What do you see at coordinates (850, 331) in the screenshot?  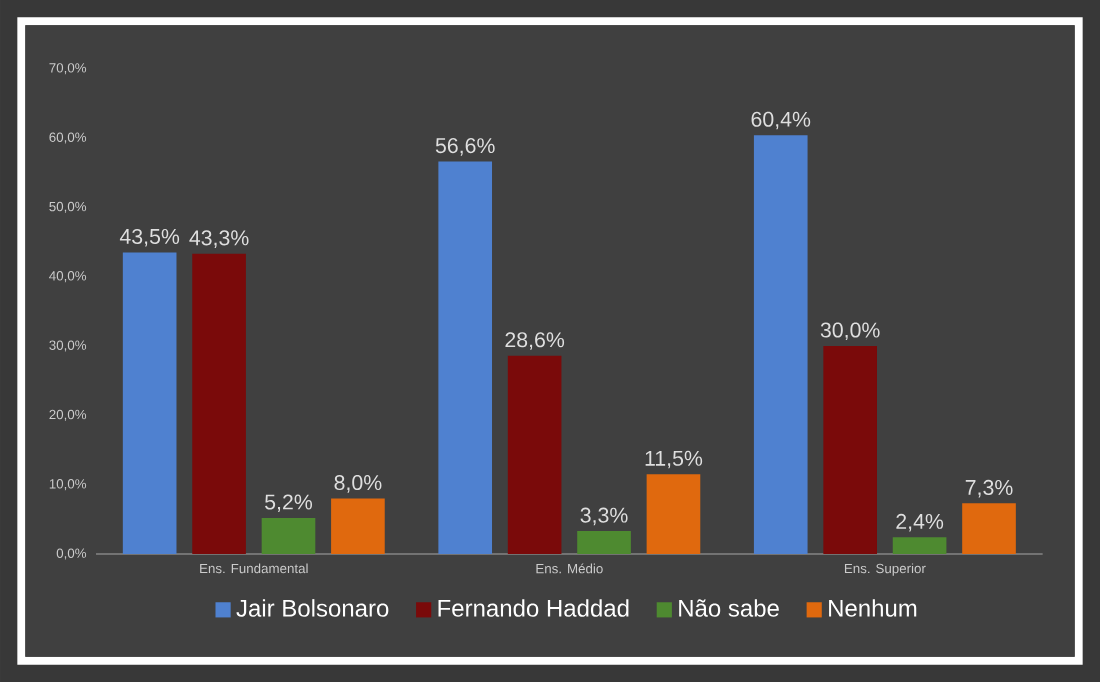 I see `data-label: 30,0%` at bounding box center [850, 331].